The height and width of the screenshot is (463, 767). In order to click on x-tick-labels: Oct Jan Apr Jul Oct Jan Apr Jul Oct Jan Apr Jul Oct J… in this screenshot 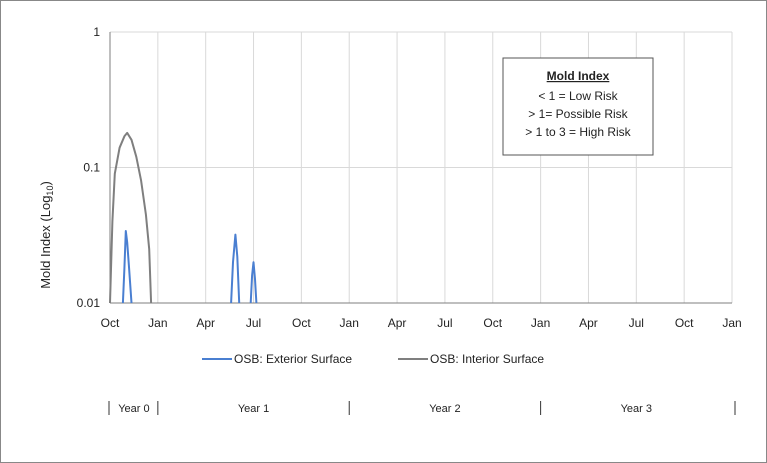, I will do `click(421, 323)`.